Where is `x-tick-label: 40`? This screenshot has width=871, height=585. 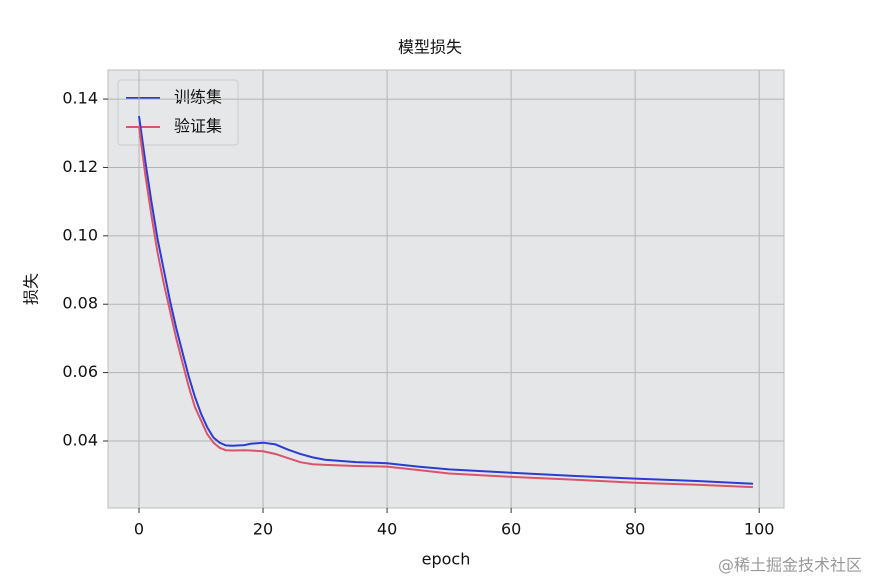
x-tick-label: 40 is located at coordinates (387, 529).